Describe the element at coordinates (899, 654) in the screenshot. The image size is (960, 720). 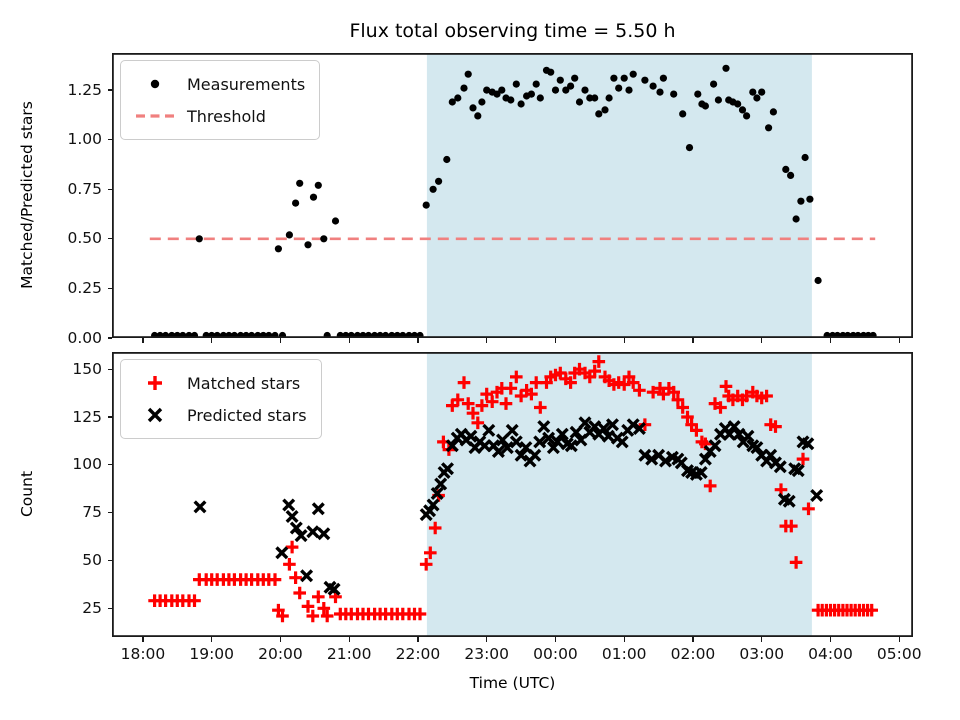
I see `x-tick-label: 05:00` at that location.